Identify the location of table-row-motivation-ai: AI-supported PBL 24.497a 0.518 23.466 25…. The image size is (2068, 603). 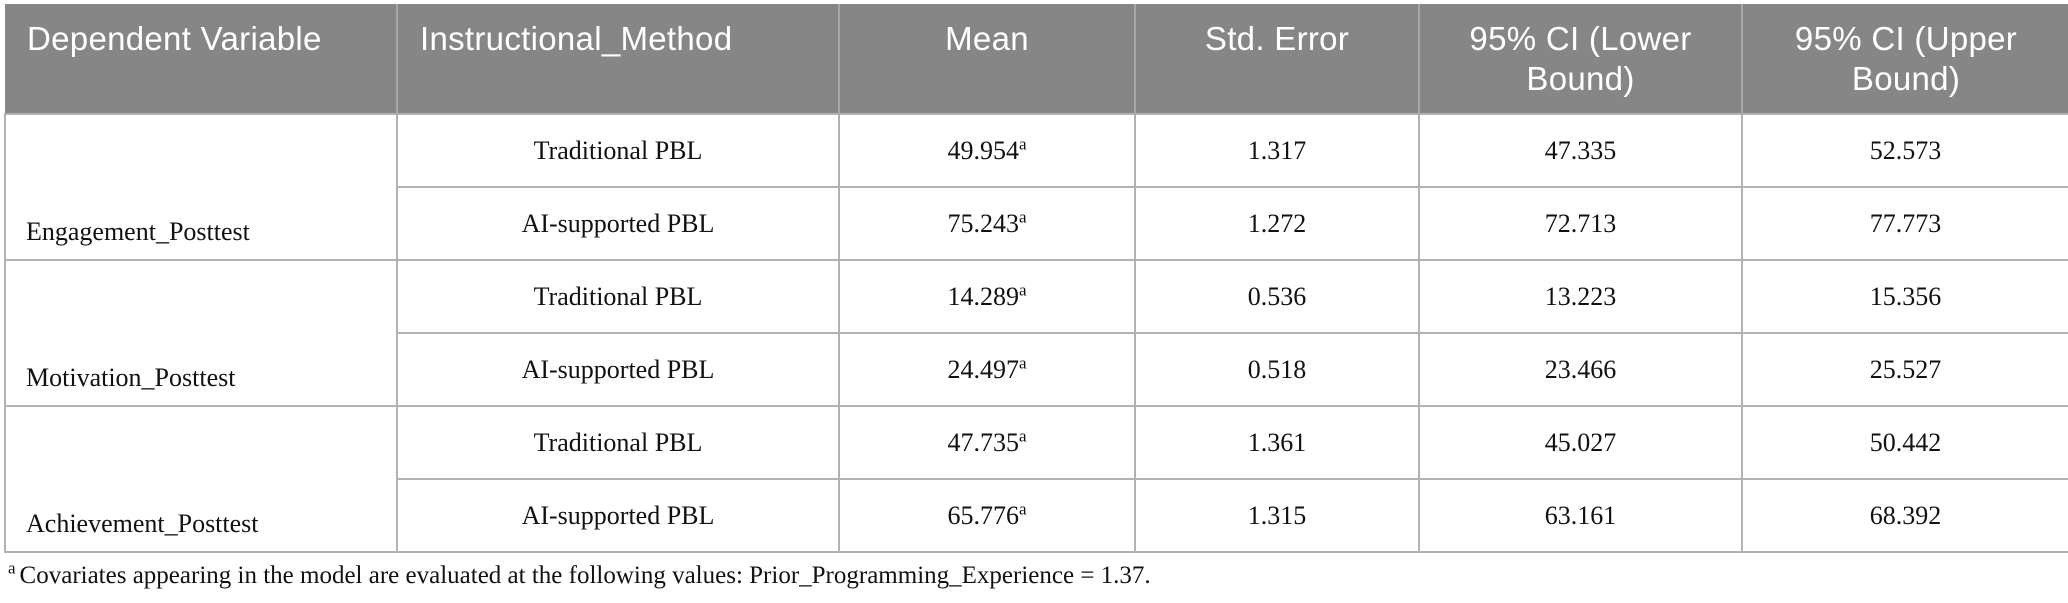
(1036, 369).